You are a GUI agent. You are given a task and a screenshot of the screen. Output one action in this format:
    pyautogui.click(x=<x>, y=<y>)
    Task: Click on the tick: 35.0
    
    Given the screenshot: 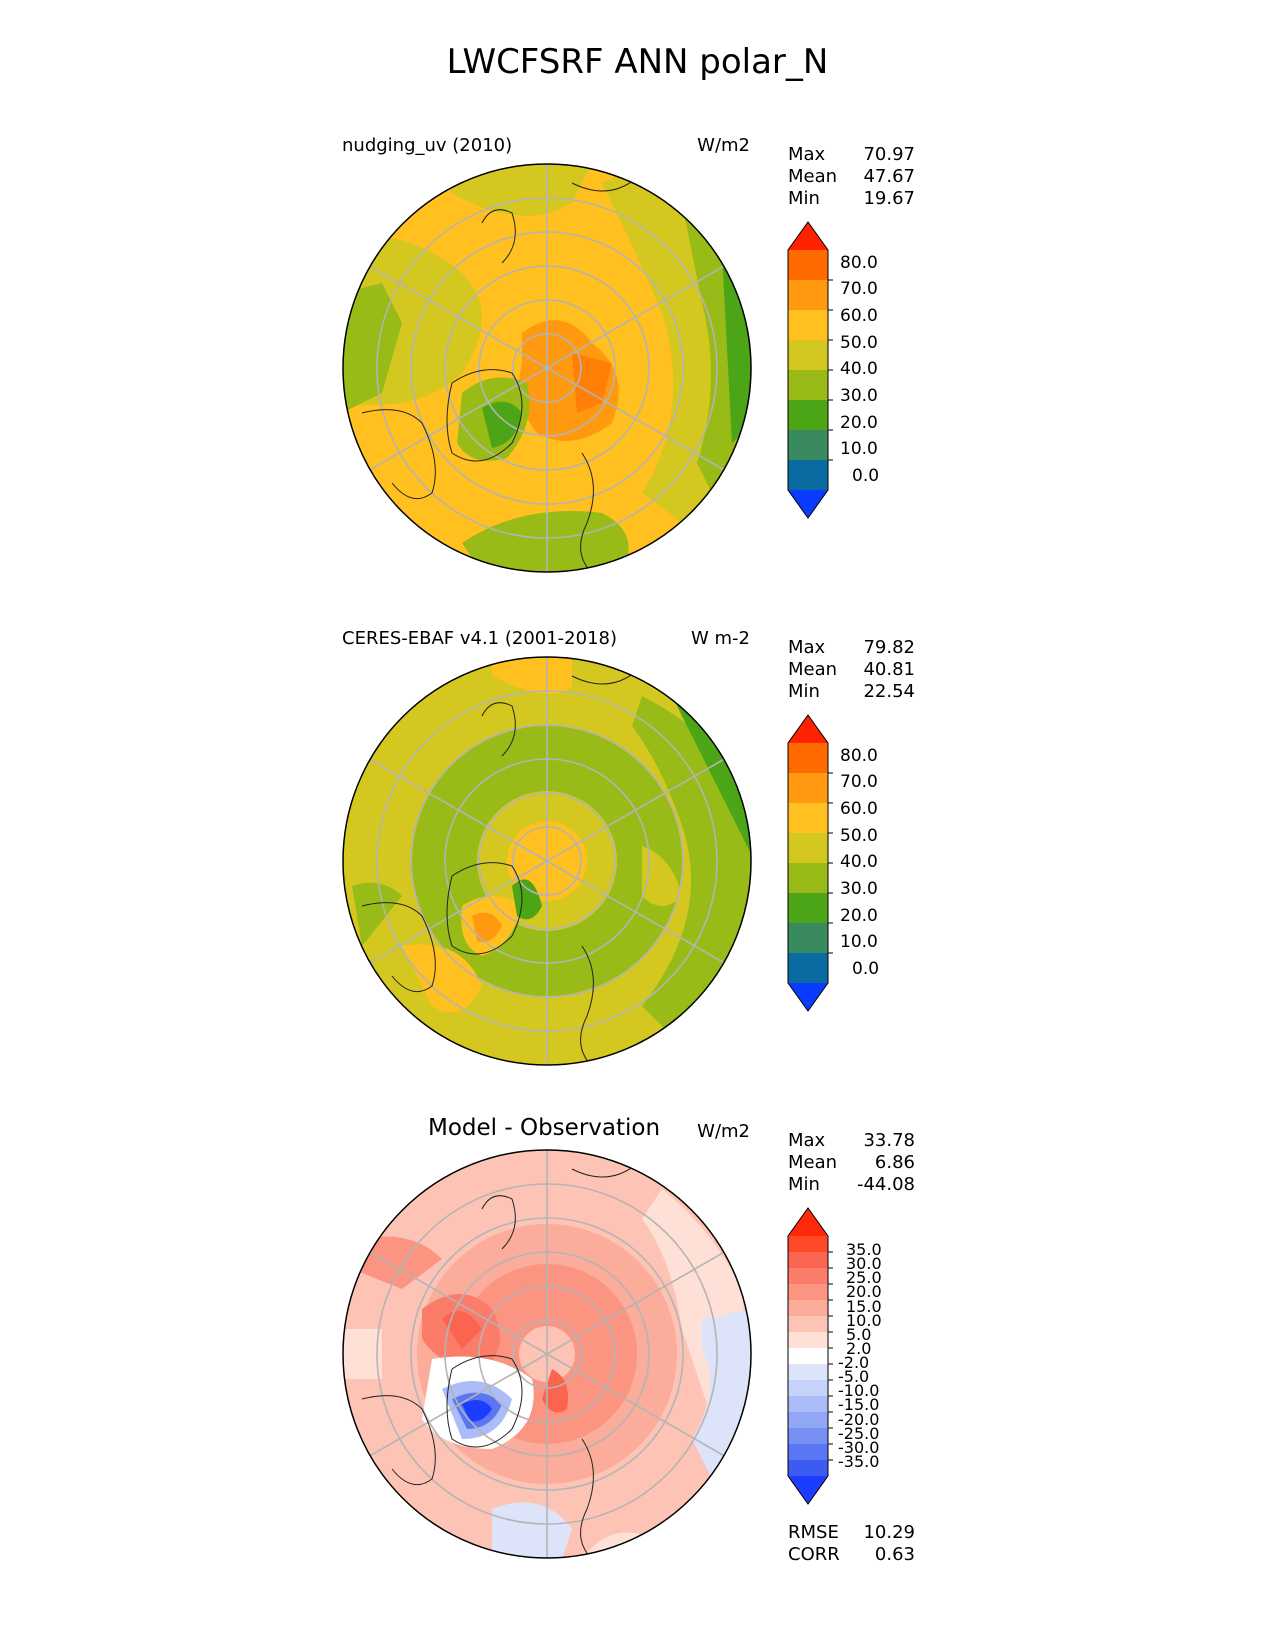 What is the action you would take?
    pyautogui.click(x=864, y=1250)
    